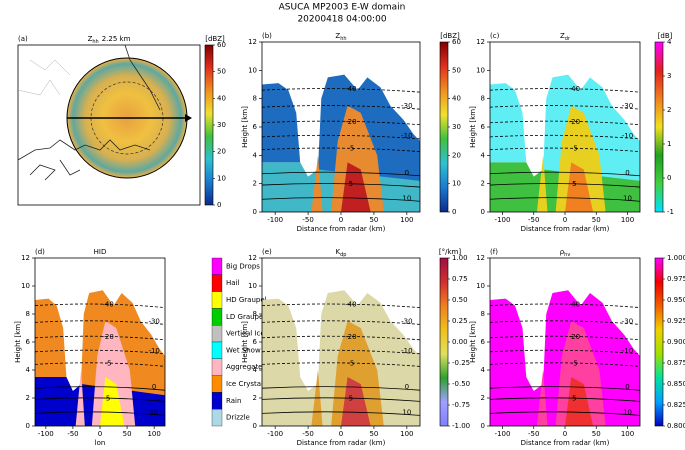 This screenshot has height=450, width=685. I want to click on legend-label: Hail, so click(232, 283).